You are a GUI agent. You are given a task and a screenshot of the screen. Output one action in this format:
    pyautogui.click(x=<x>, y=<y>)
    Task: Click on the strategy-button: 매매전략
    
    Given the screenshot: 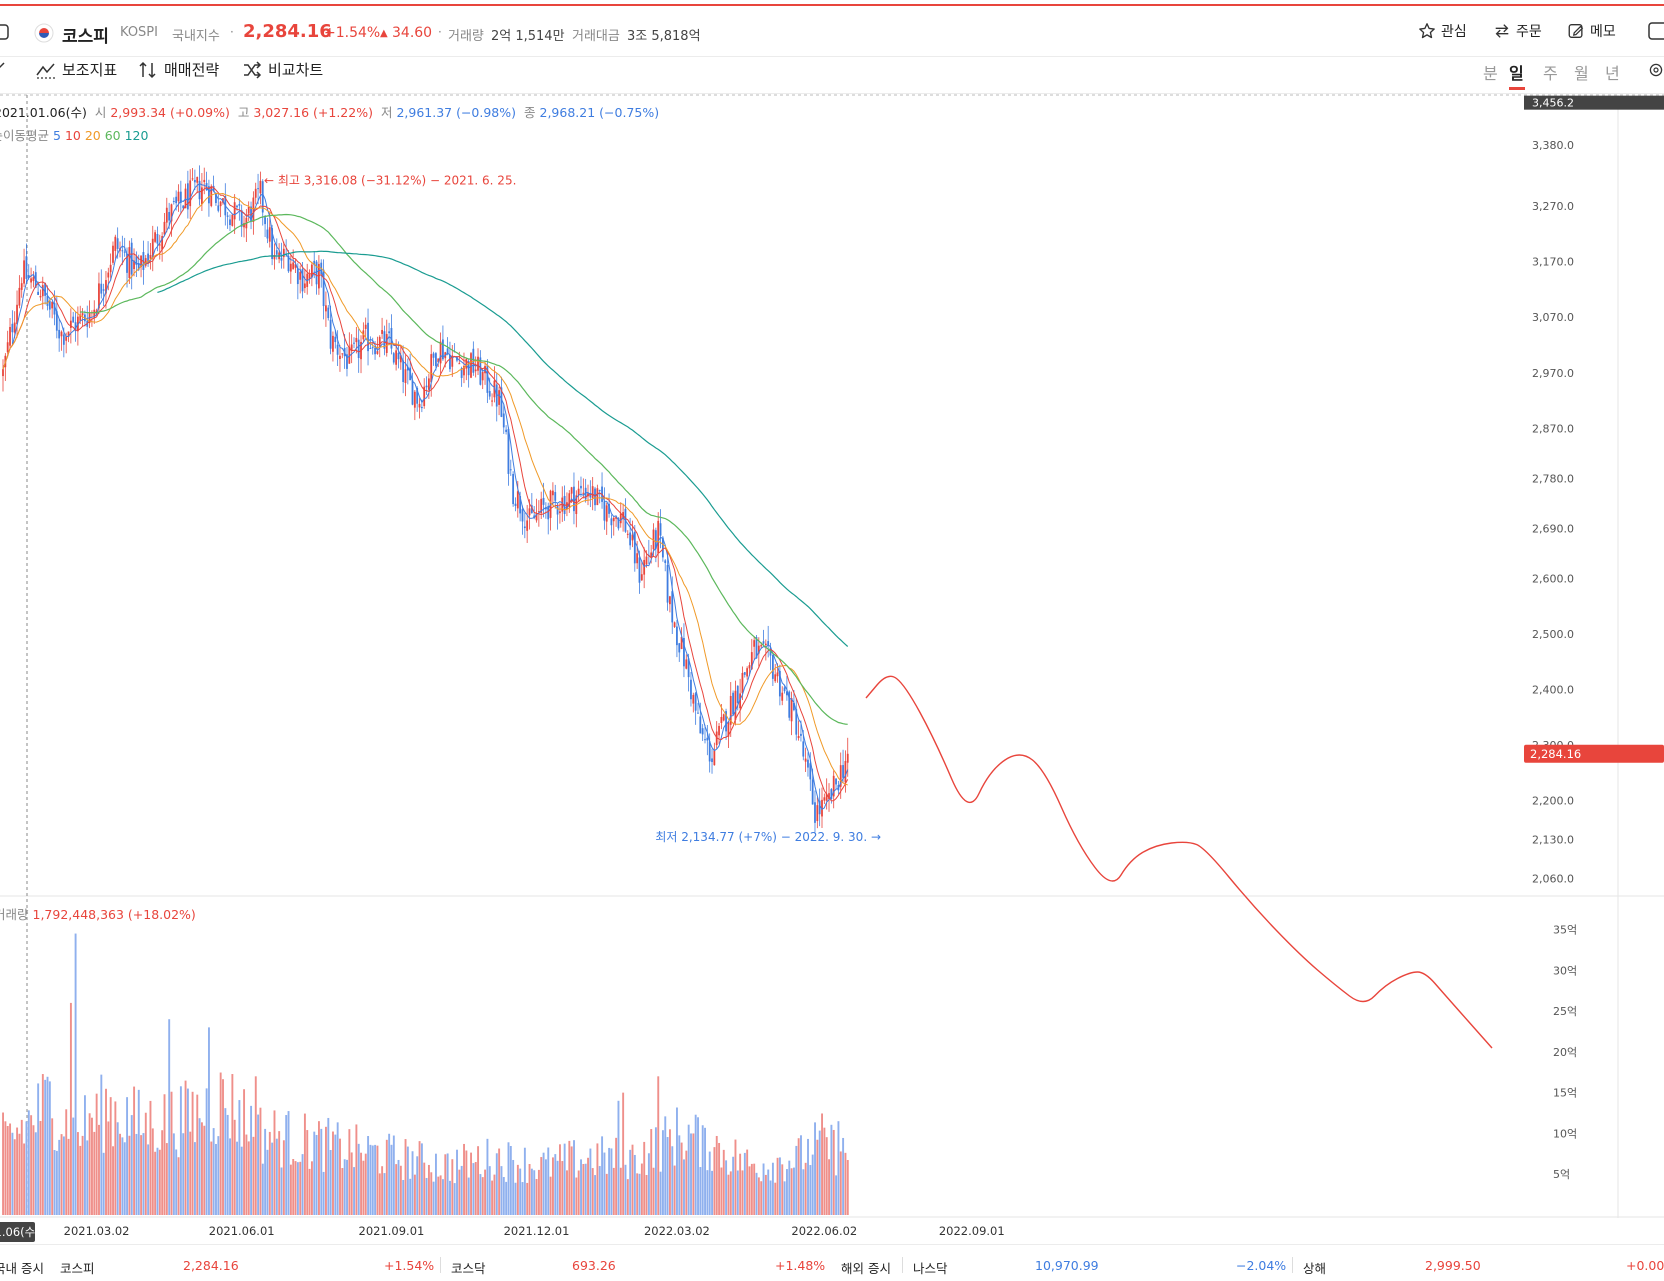 What is the action you would take?
    pyautogui.click(x=178, y=69)
    